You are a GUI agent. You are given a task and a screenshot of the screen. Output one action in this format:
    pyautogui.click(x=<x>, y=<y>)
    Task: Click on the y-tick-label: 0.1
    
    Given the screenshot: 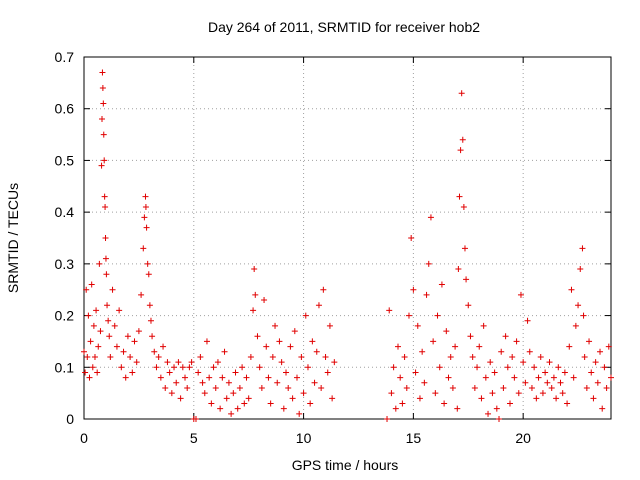 What is the action you would take?
    pyautogui.click(x=65, y=367)
    